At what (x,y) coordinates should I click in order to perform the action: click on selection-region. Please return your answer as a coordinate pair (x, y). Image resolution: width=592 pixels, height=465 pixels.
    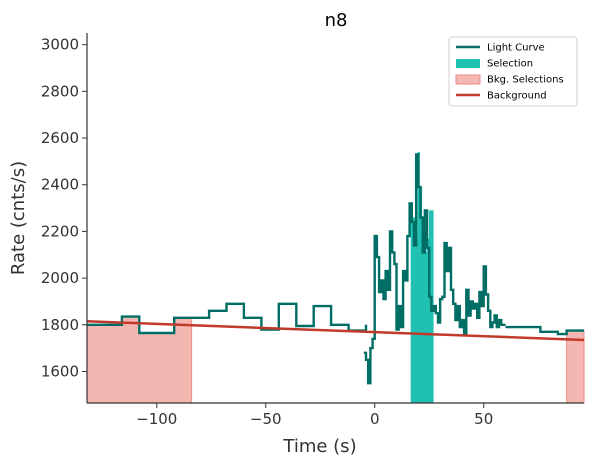
    Looking at the image, I should click on (422, 277).